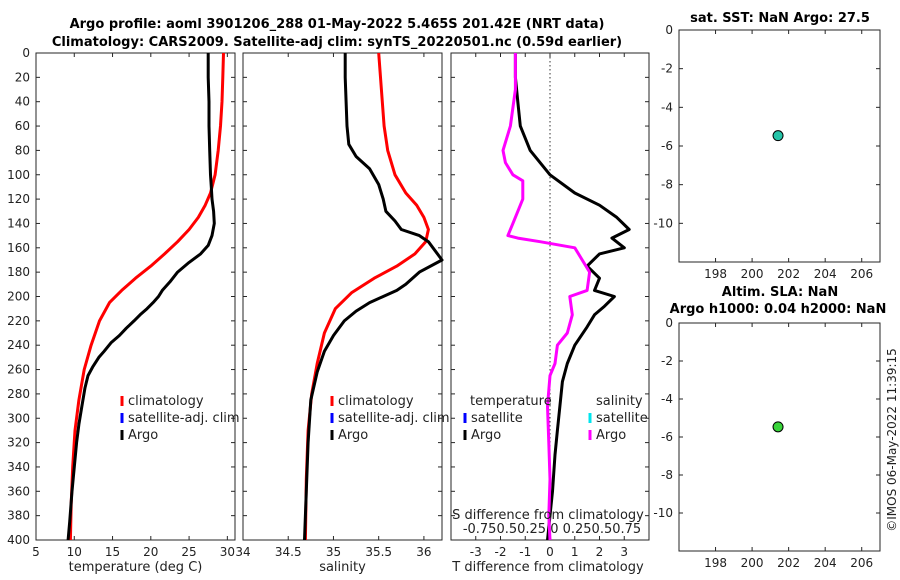  I want to click on y-tick-label: 60, so click(22, 126).